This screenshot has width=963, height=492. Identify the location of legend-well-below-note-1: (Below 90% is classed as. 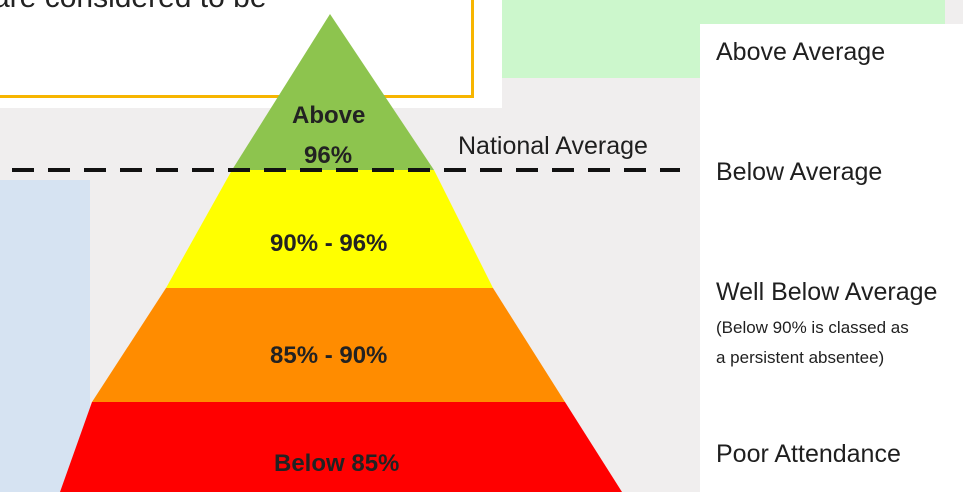
(812, 327).